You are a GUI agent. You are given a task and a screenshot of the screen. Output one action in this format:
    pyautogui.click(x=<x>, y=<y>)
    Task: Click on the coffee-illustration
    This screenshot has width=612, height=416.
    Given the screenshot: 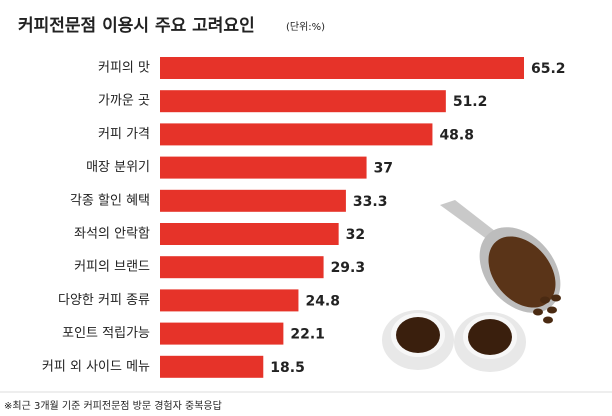 What is the action you would take?
    pyautogui.click(x=471, y=286)
    